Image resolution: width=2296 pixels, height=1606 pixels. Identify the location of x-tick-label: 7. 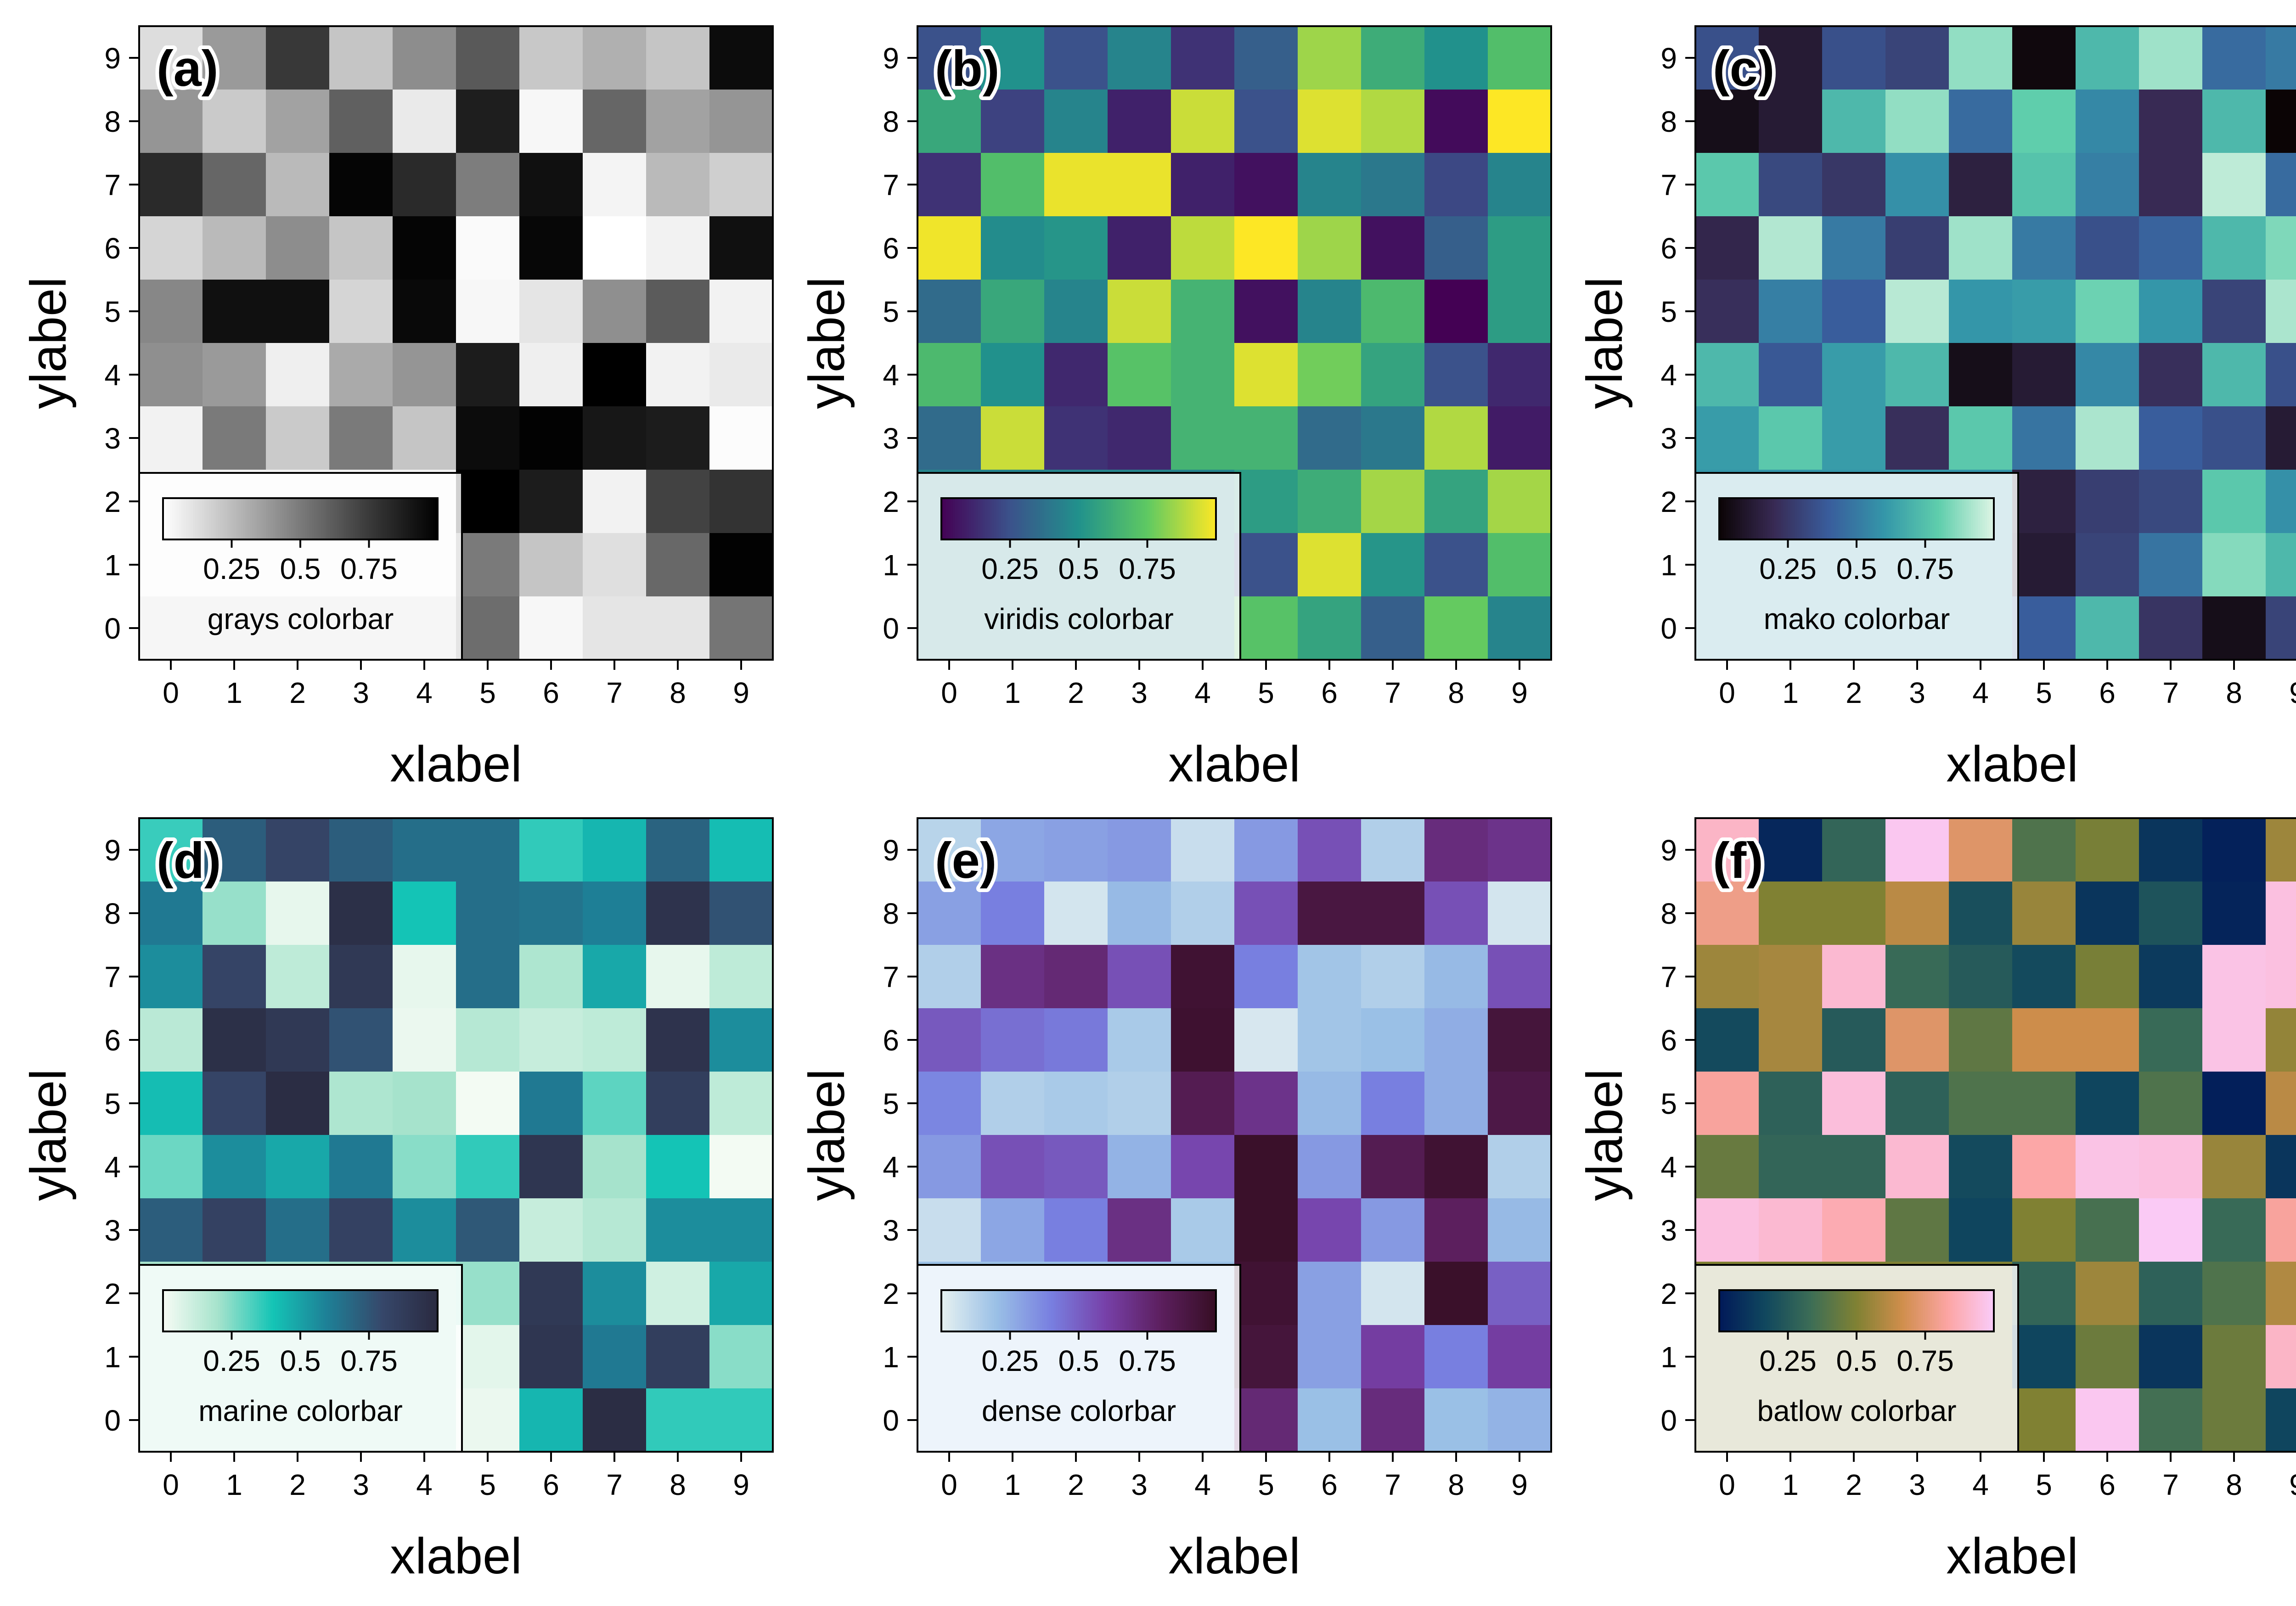
(614, 1484).